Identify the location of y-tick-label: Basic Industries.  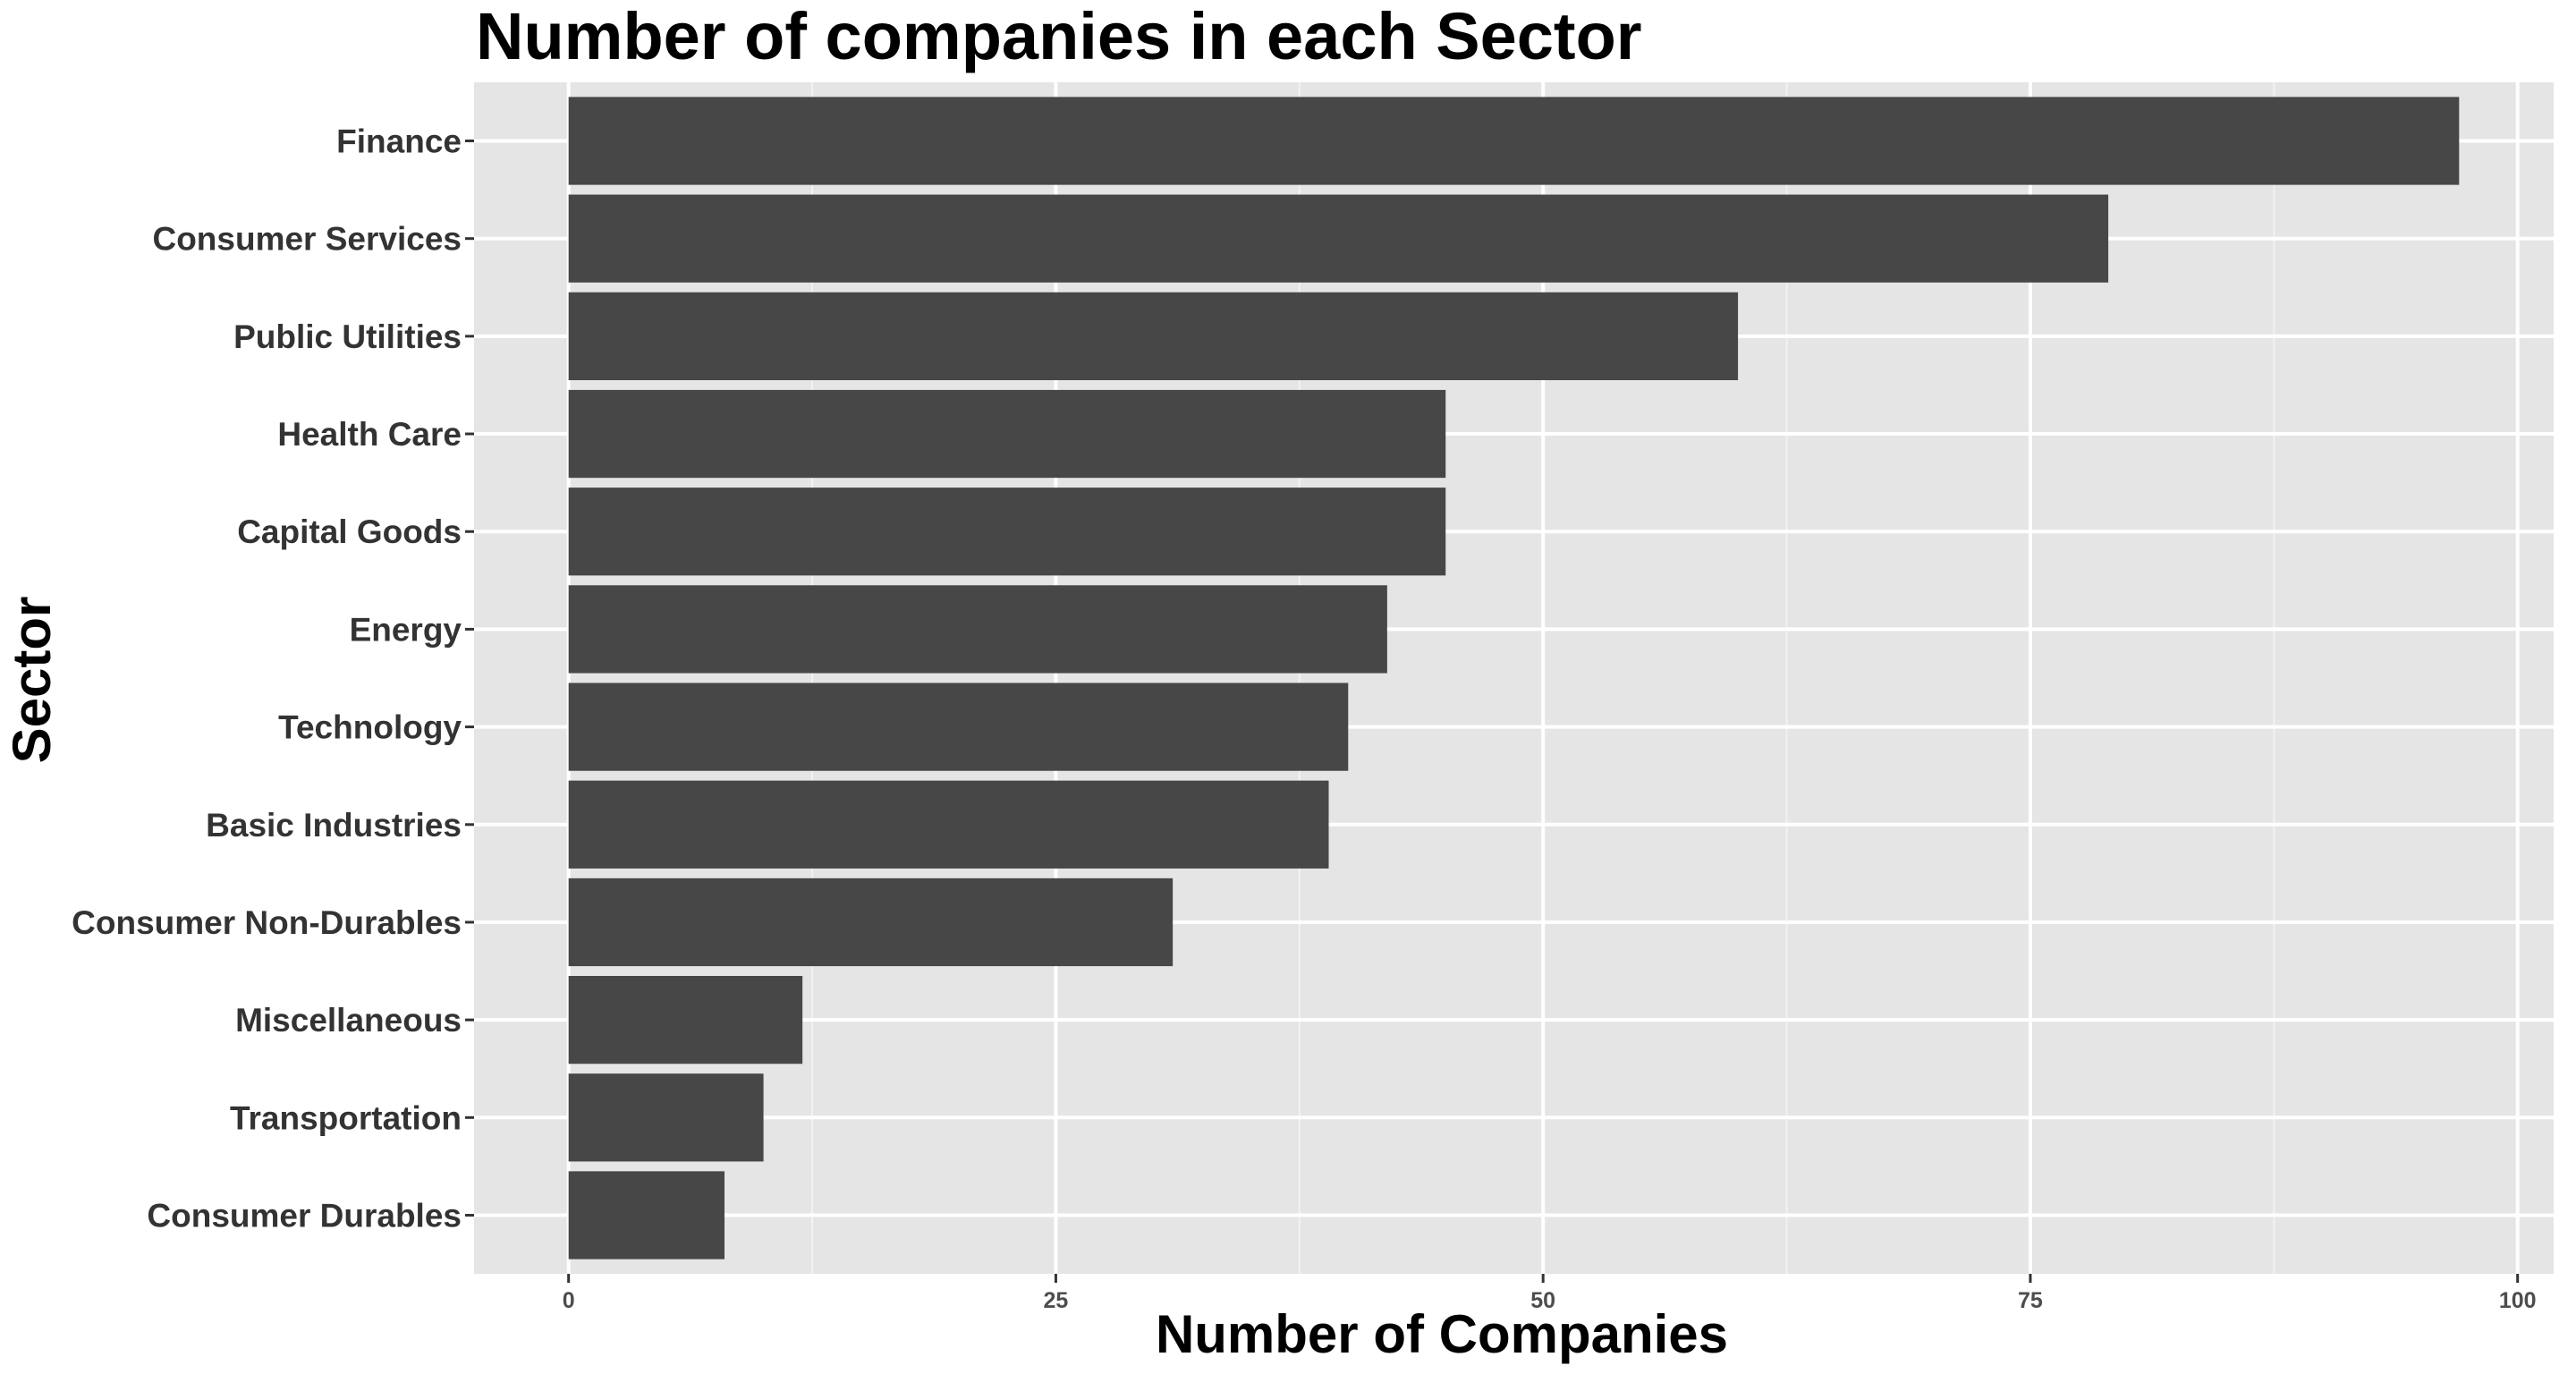
(334, 825).